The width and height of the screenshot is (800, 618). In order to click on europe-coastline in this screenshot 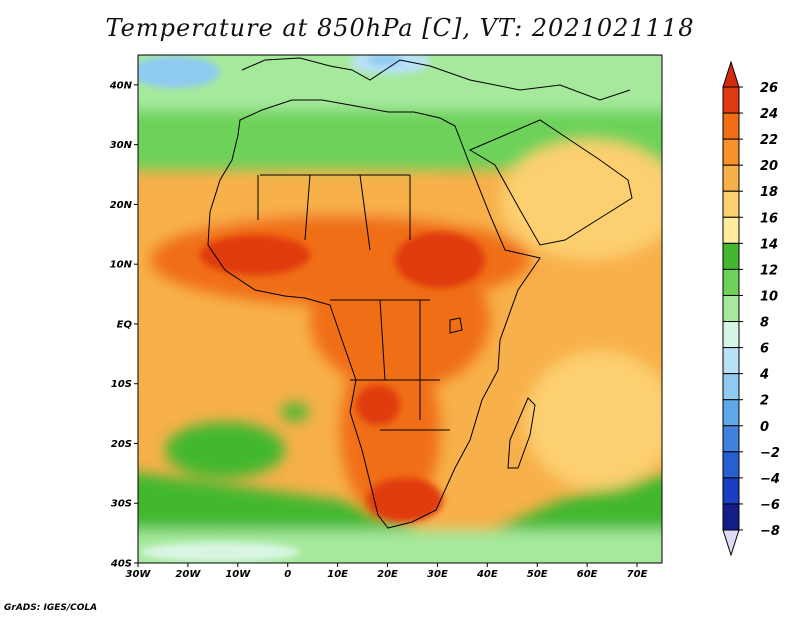, I will do `click(436, 79)`.